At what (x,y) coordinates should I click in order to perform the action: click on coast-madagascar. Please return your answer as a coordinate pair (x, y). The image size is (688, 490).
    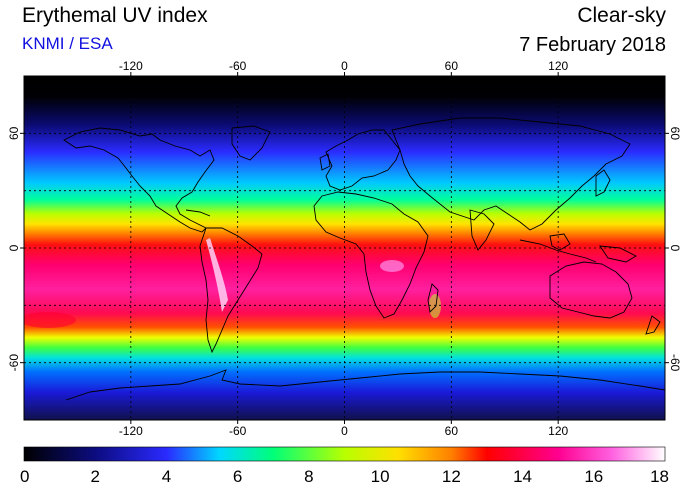
    Looking at the image, I should click on (433, 298).